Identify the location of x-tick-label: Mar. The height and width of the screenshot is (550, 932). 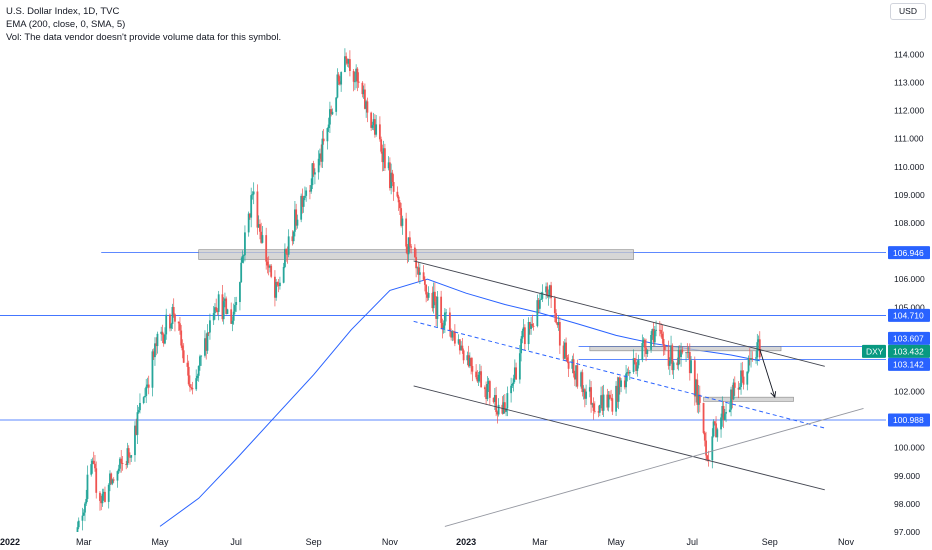
(540, 542).